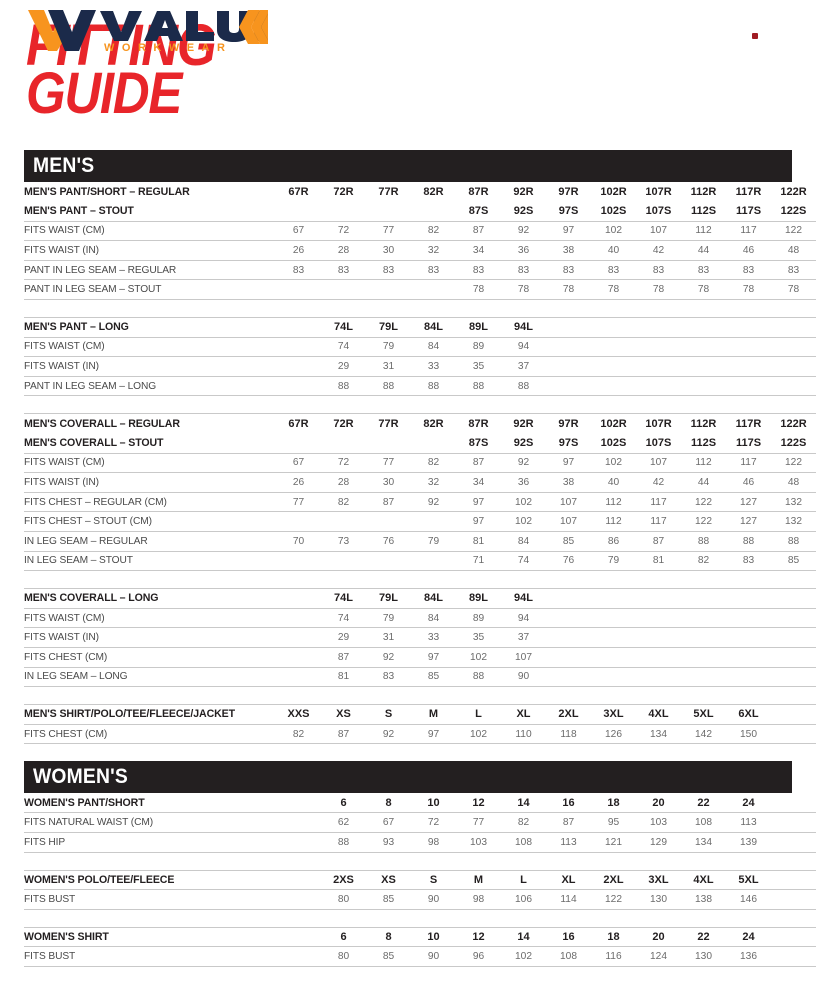  I want to click on cell: XS, so click(388, 880).